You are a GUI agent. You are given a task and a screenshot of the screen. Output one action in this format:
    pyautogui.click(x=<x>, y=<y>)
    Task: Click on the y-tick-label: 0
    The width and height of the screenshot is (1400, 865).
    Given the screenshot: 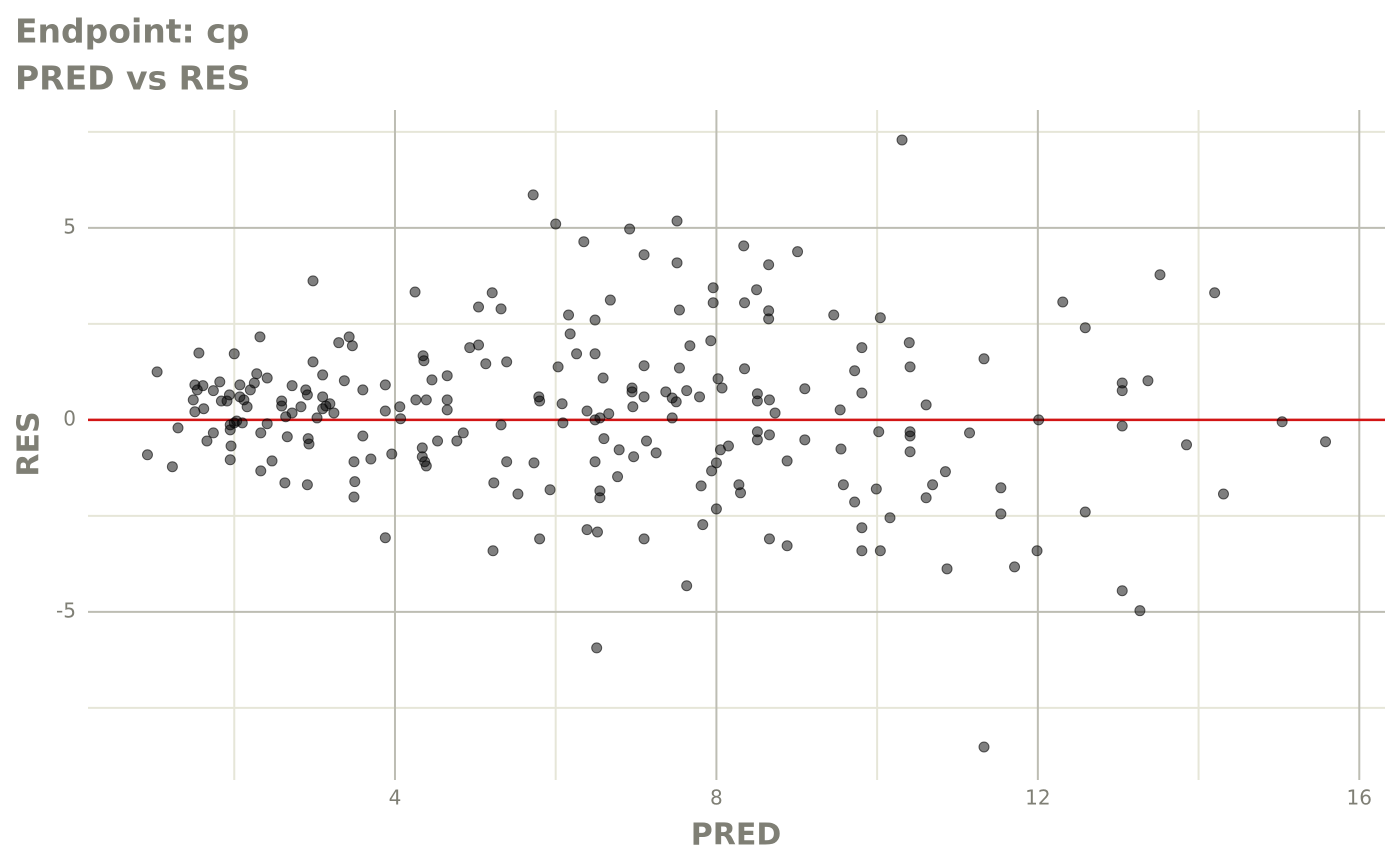 What is the action you would take?
    pyautogui.click(x=69, y=418)
    